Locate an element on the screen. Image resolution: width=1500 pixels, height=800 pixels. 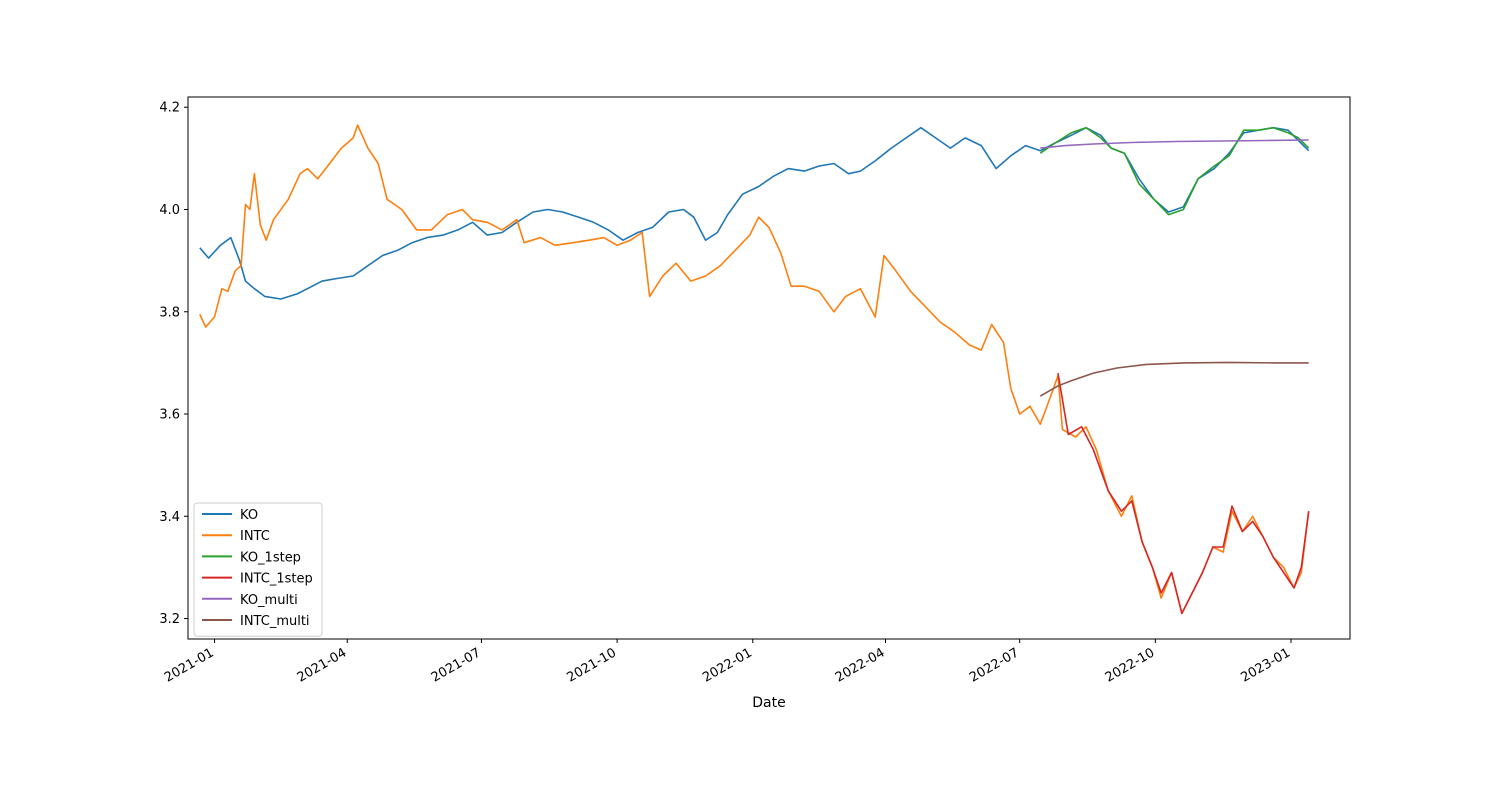
legend-label-ko-multi: KO_multi is located at coordinates (269, 600).